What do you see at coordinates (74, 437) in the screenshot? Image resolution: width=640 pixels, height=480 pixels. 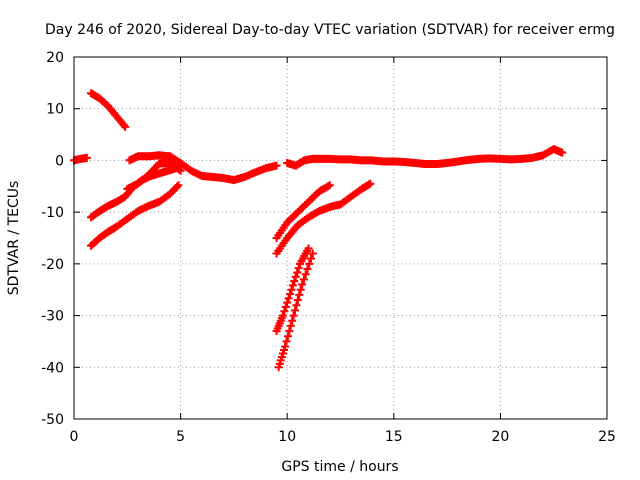 I see `x-tick-label: 0` at bounding box center [74, 437].